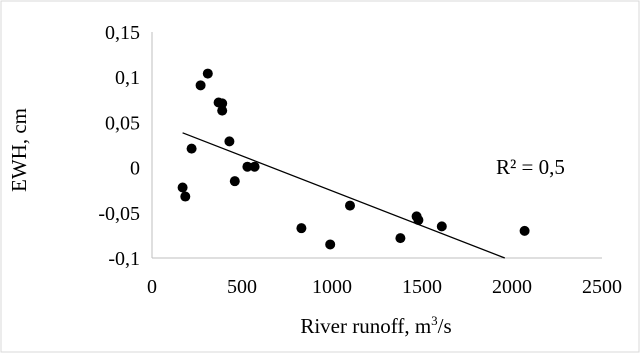 The image size is (641, 354). Describe the element at coordinates (124, 259) in the screenshot. I see `y-tick-label: -0,1` at that location.